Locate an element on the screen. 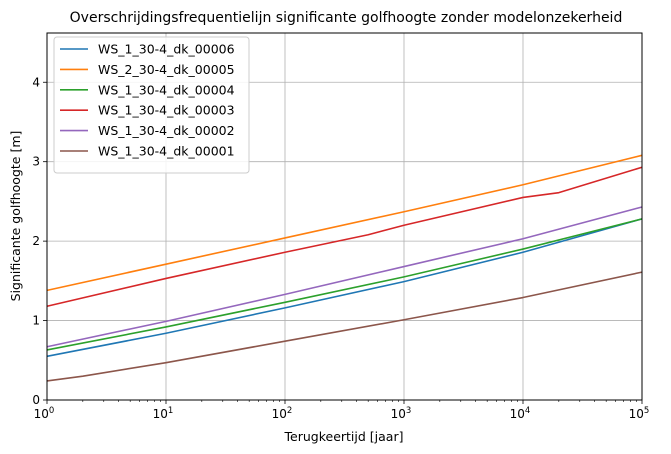 The width and height of the screenshot is (671, 454). x-tick-label: 10² is located at coordinates (282, 413).